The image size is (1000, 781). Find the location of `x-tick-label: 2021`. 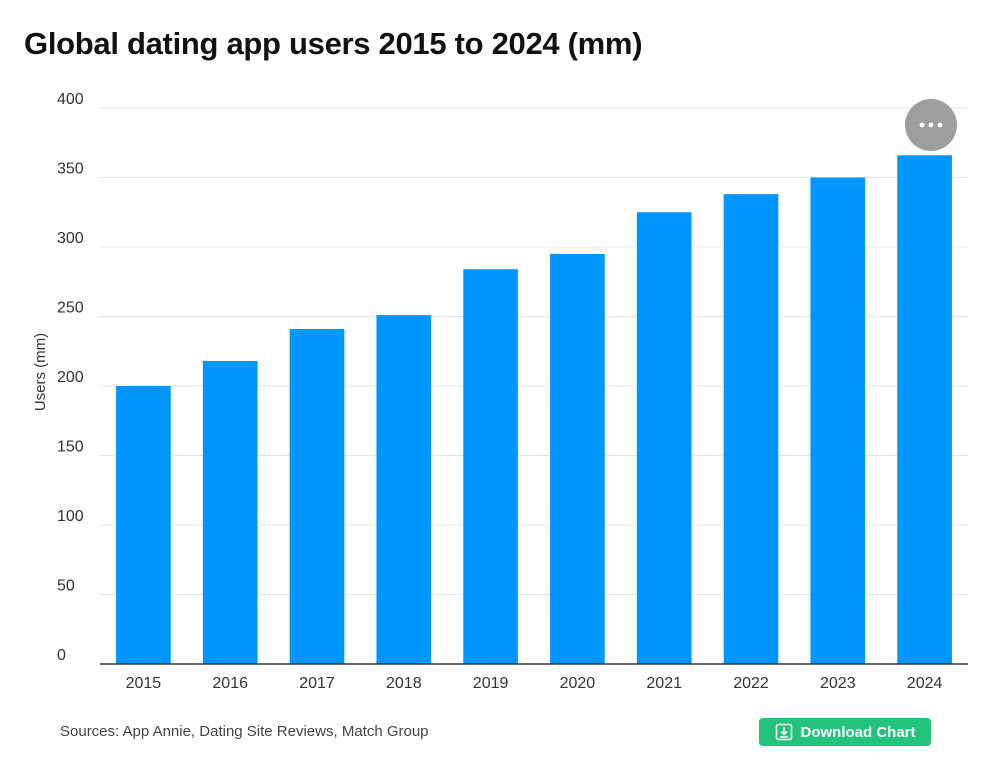

x-tick-label: 2021 is located at coordinates (664, 683).